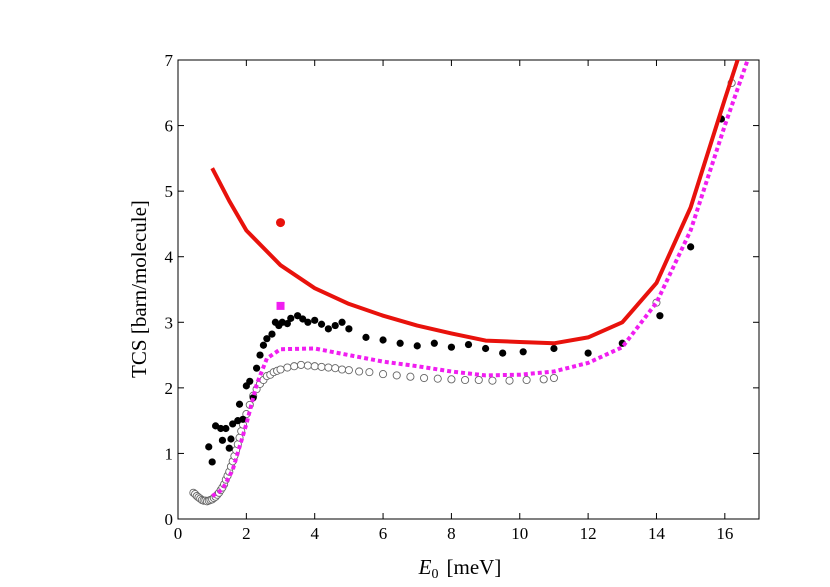 The width and height of the screenshot is (830, 587). I want to click on x-tick-label: 10, so click(519, 533).